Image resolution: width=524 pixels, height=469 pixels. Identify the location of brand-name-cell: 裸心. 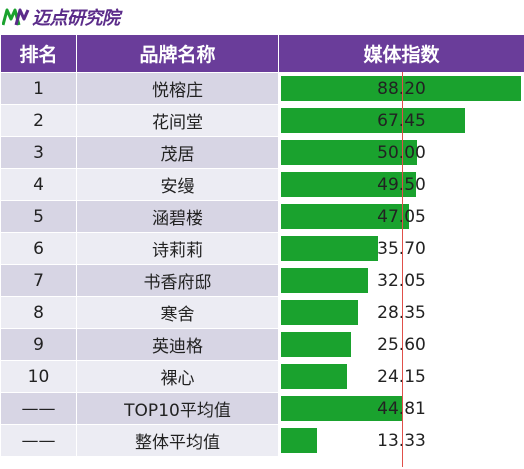
(177, 376).